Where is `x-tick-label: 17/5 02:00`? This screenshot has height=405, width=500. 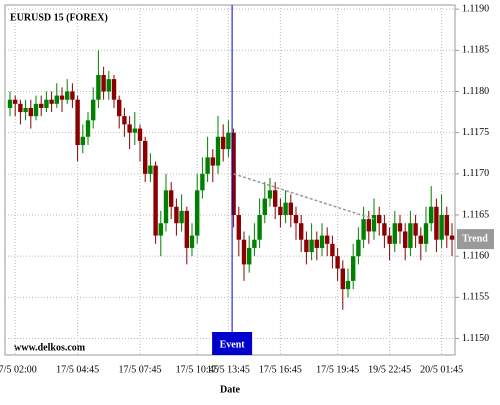
x-tick-label: 17/5 02:00 is located at coordinates (18, 369).